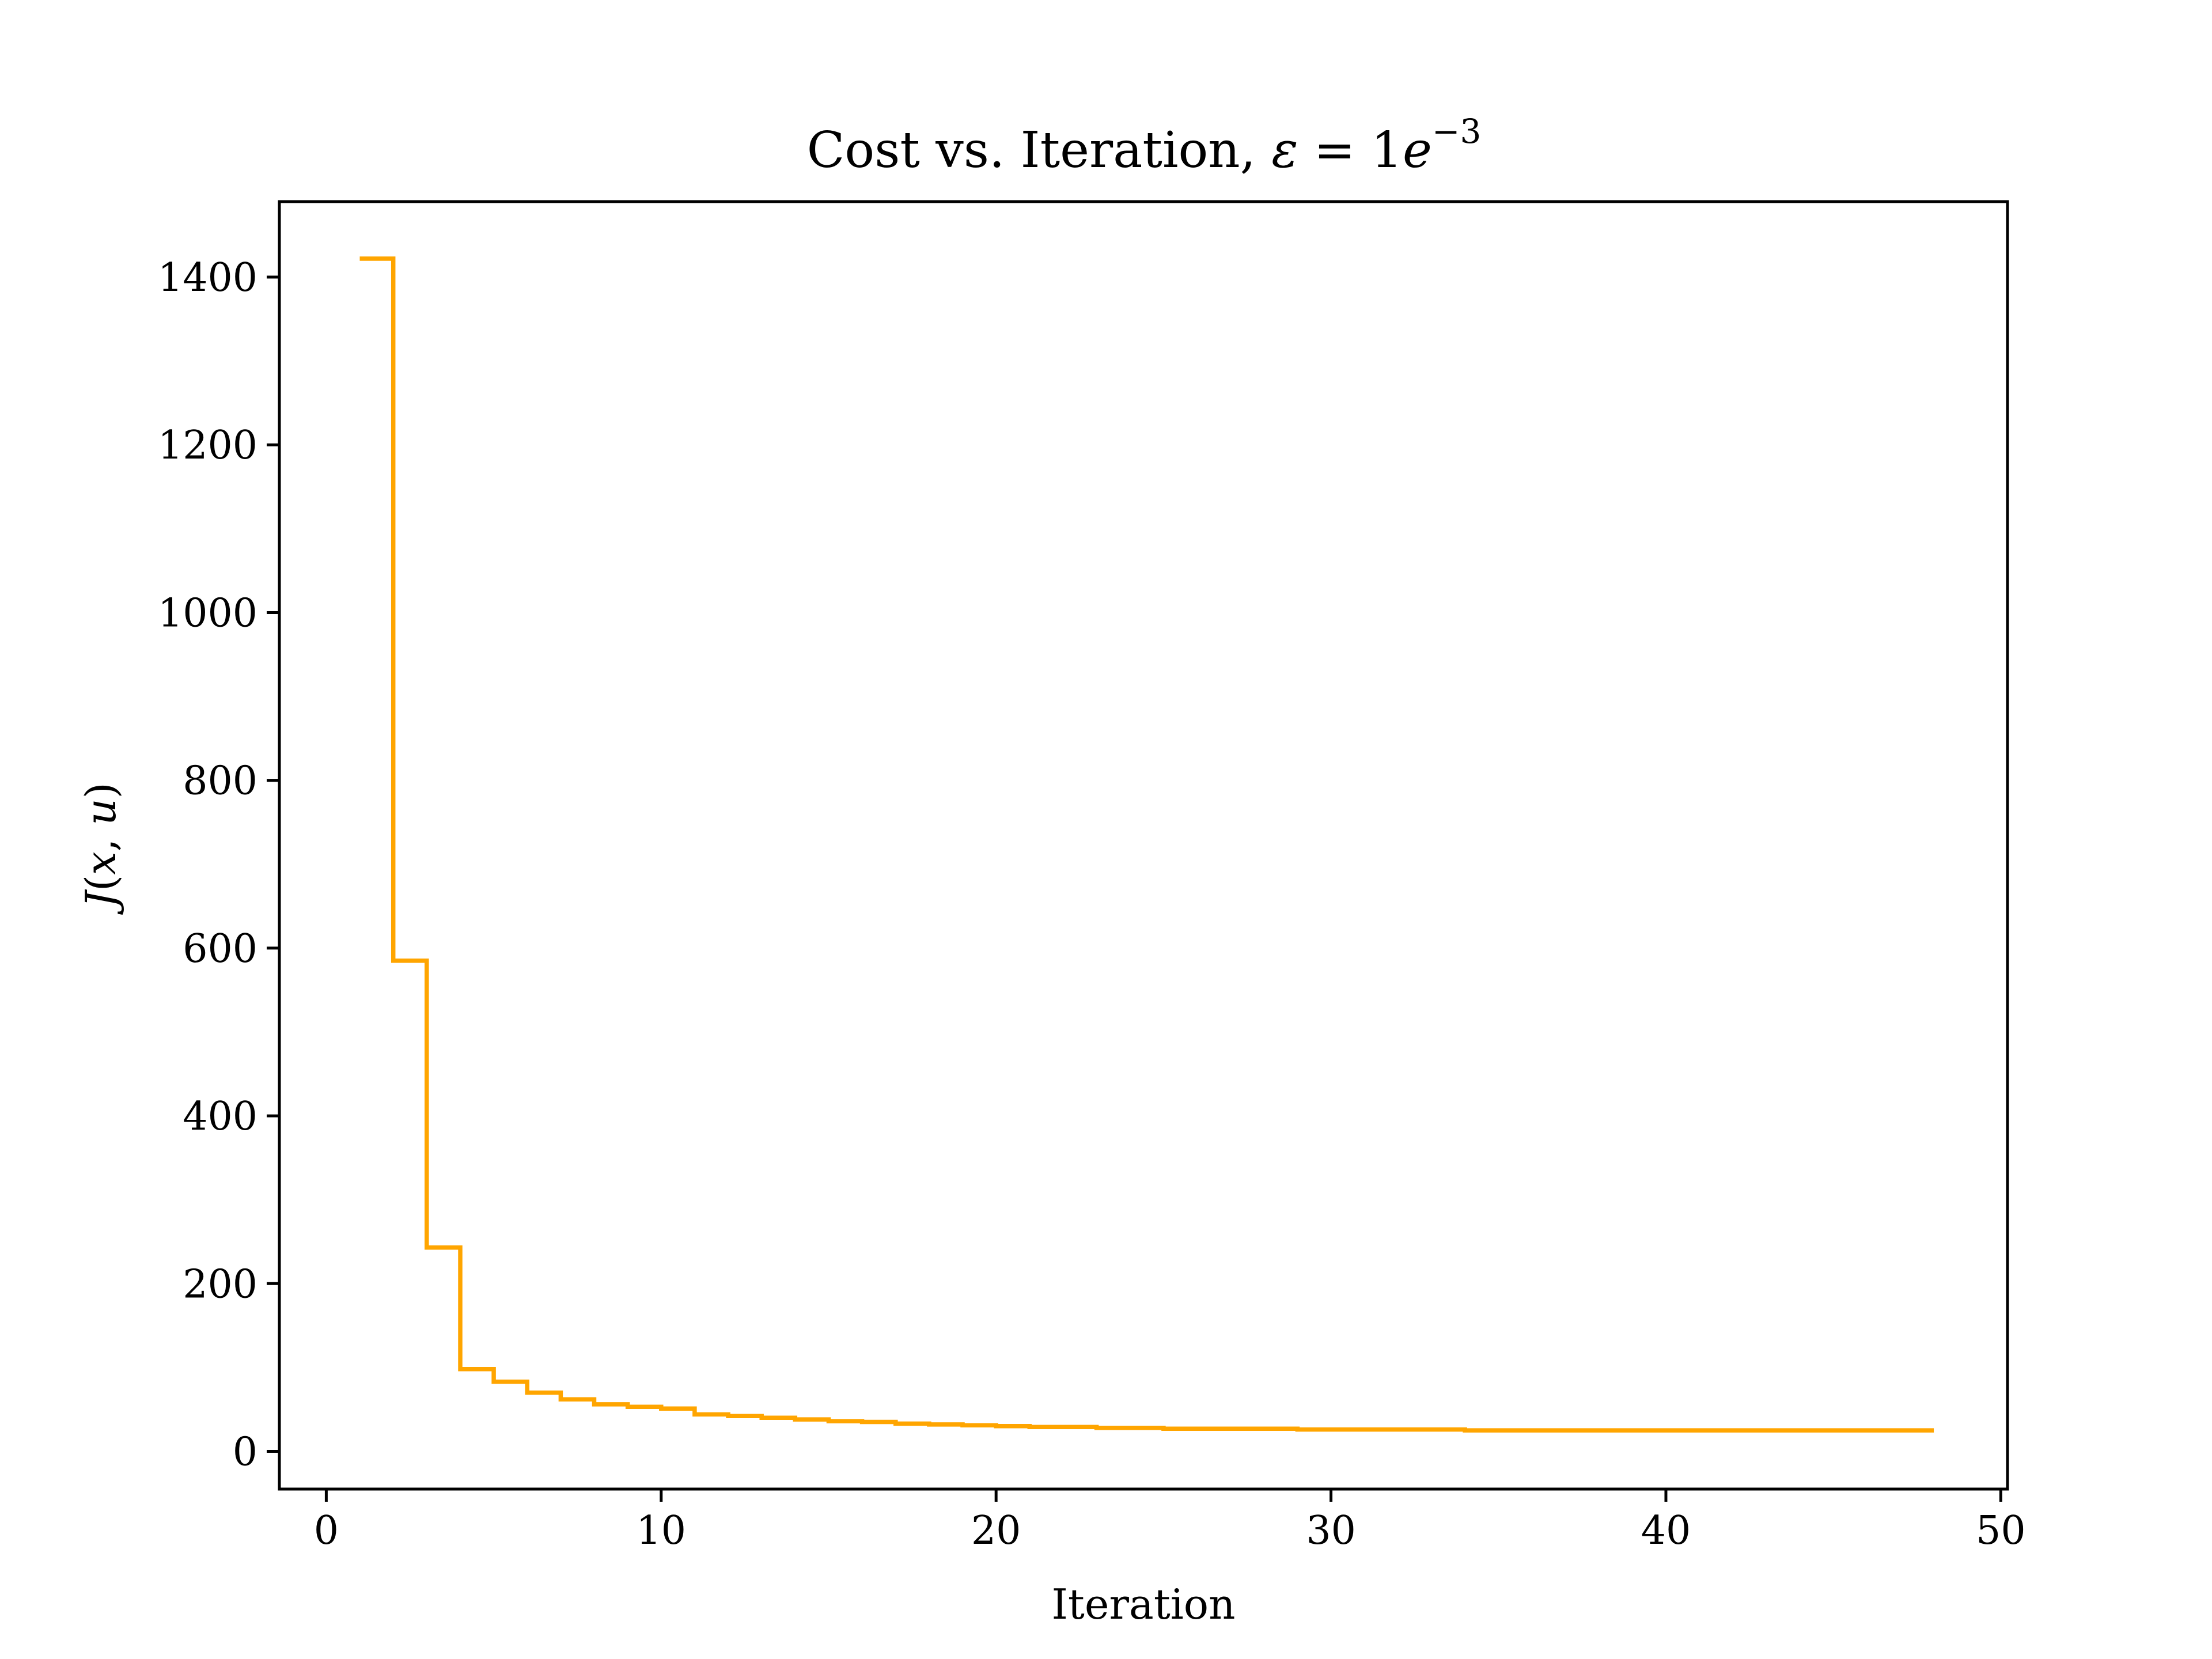  What do you see at coordinates (220, 1284) in the screenshot?
I see `y-tick-label: 200` at bounding box center [220, 1284].